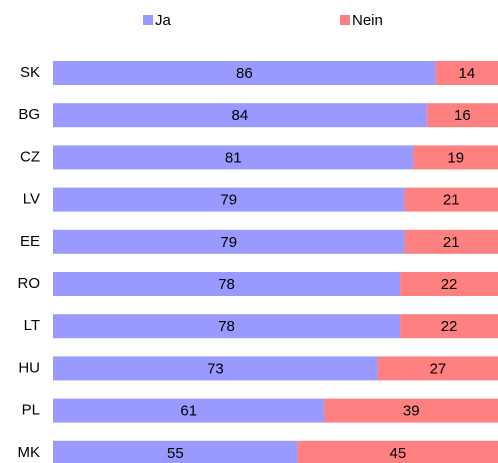 Image resolution: width=498 pixels, height=463 pixels. Describe the element at coordinates (29, 367) in the screenshot. I see `y-tick-label: HU` at that location.